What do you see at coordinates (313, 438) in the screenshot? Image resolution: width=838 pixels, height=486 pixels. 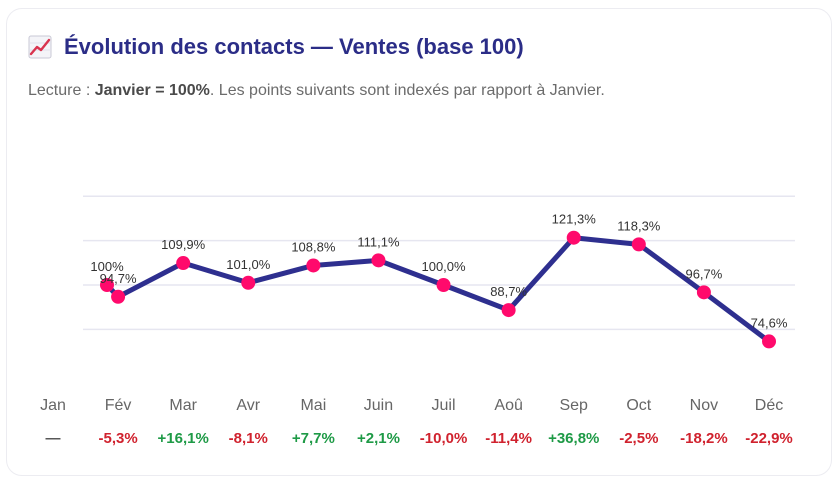 I see `delta-label: +7,7%` at bounding box center [313, 438].